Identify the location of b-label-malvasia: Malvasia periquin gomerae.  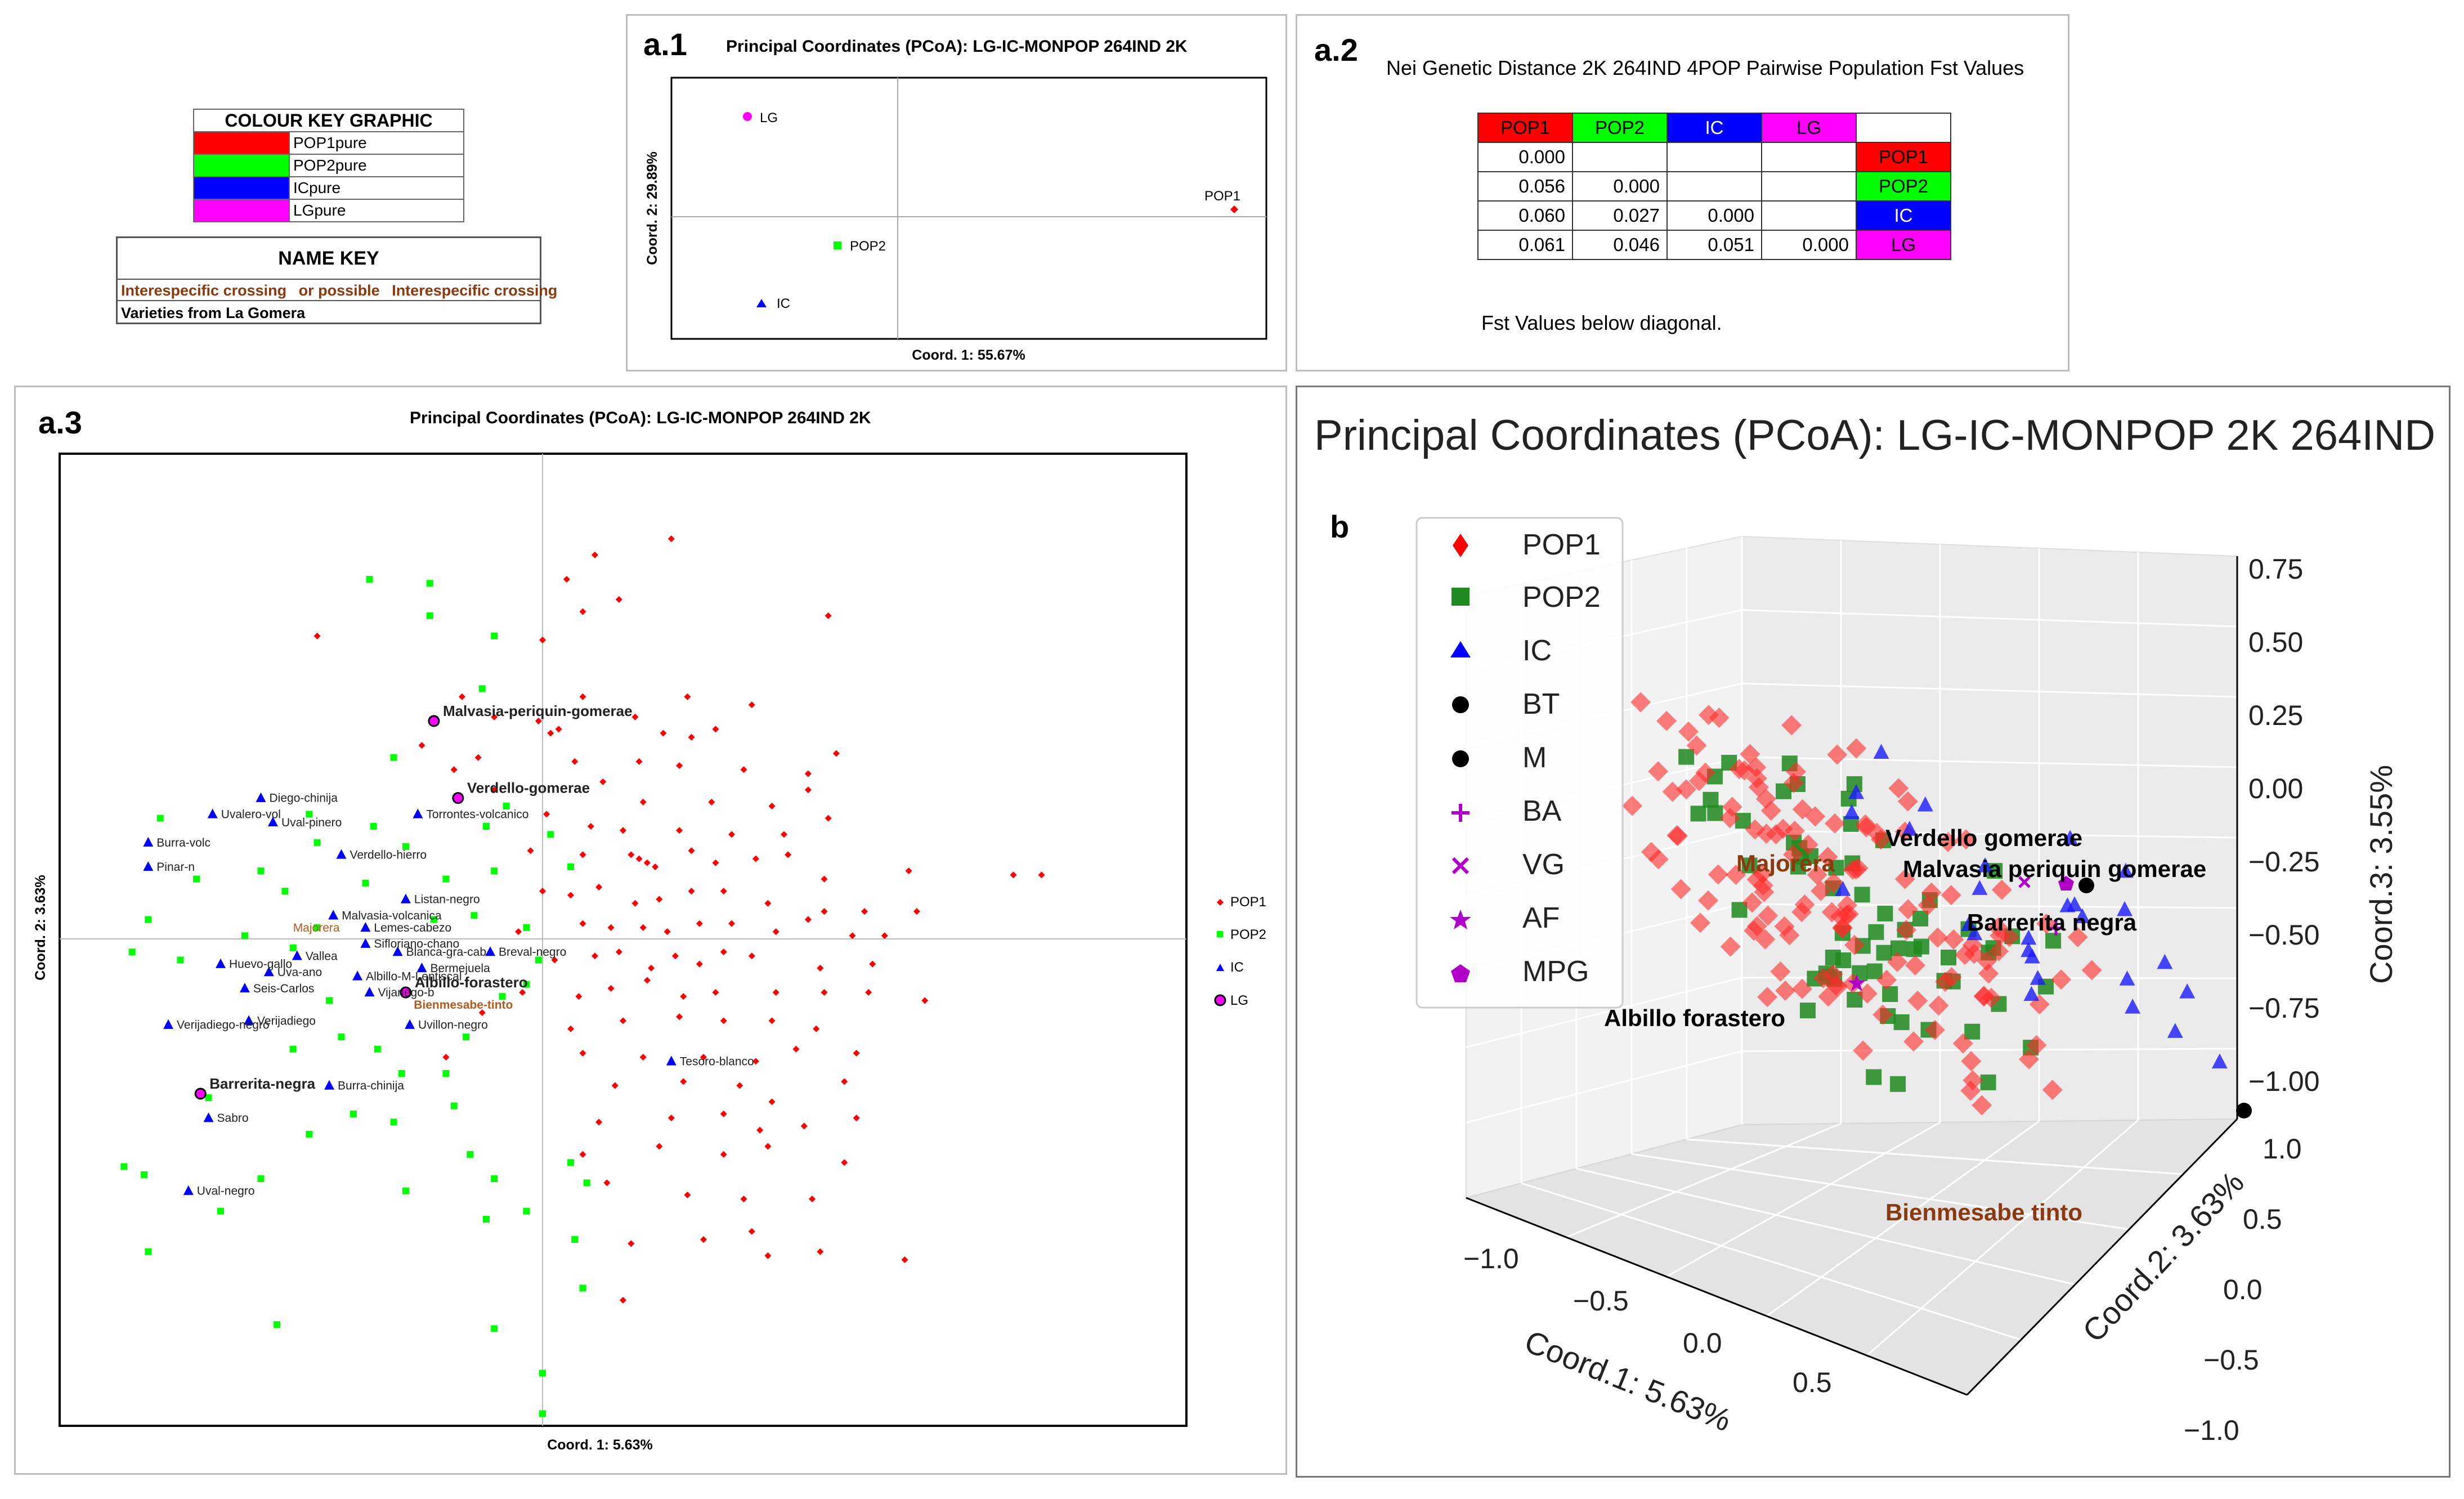
(2054, 869).